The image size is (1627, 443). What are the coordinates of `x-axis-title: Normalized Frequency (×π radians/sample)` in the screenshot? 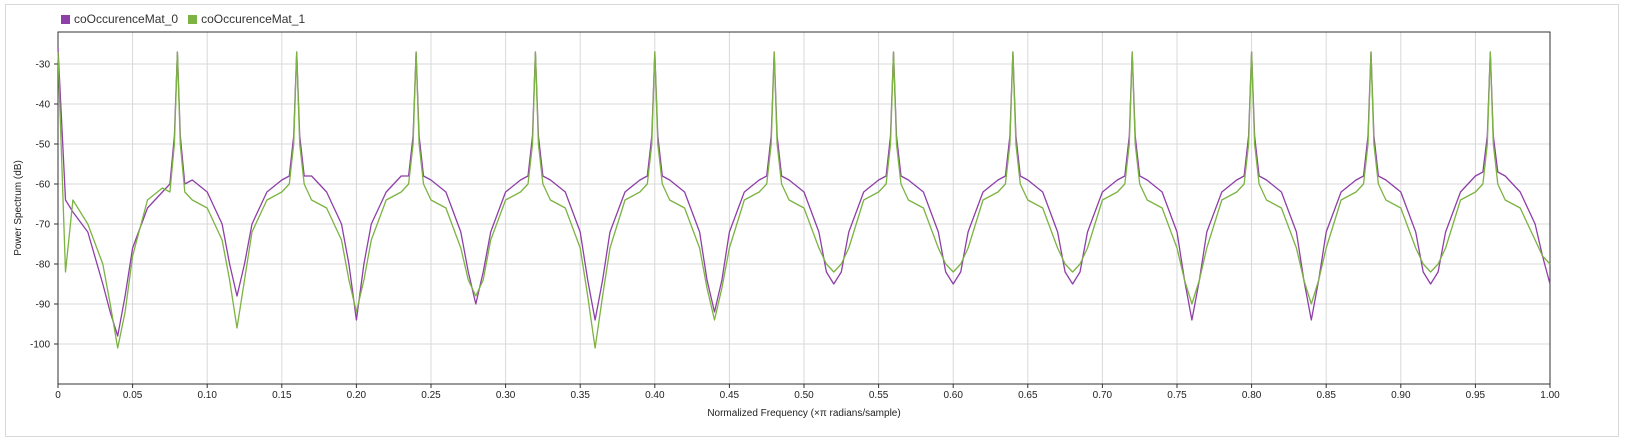 It's located at (803, 413).